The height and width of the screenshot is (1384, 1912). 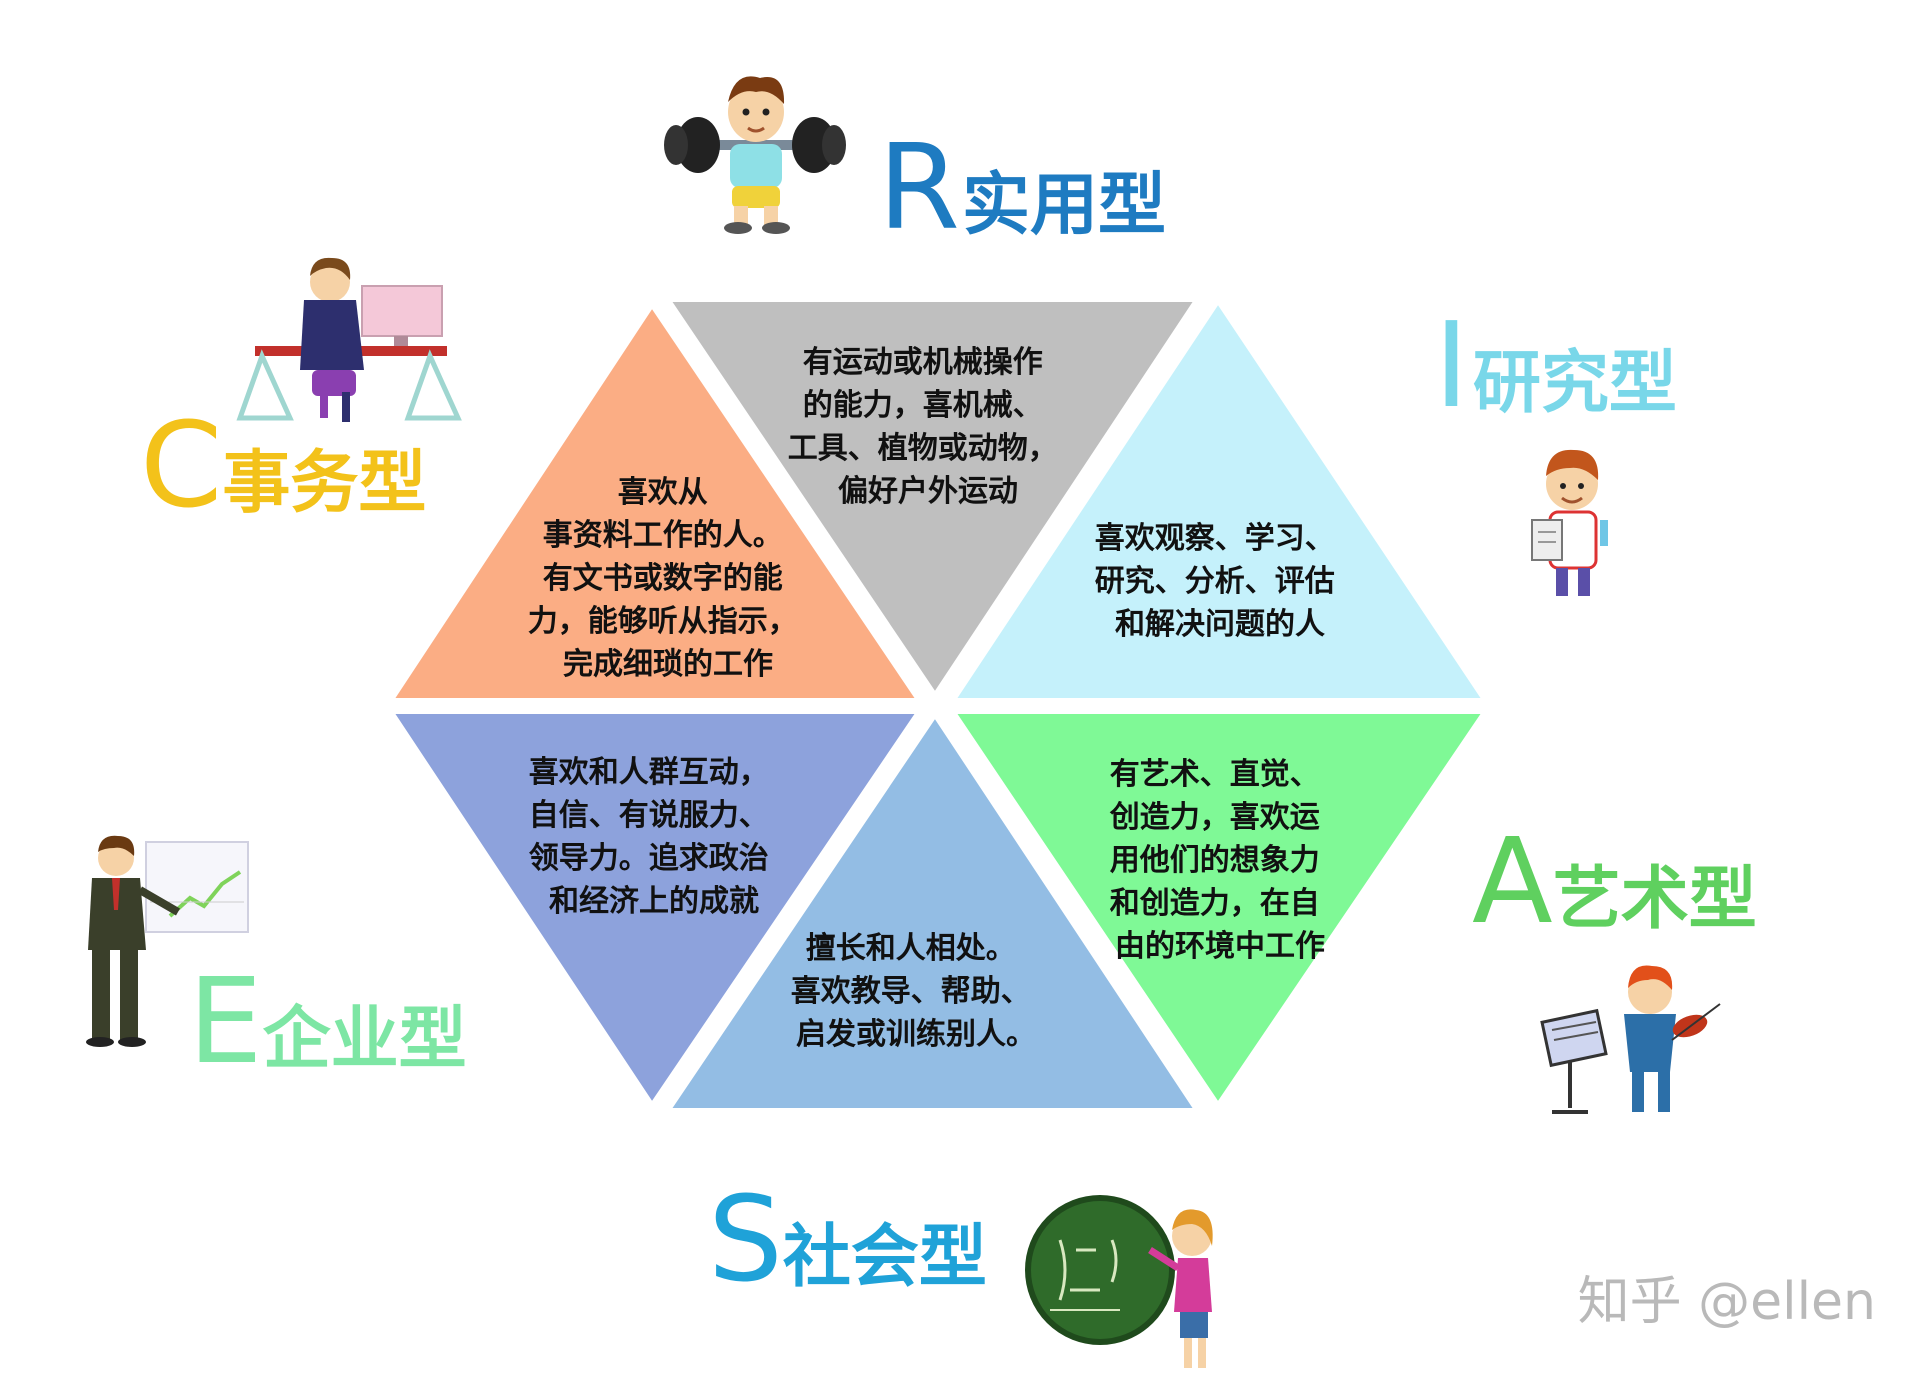 I want to click on researcher-illustration, so click(x=1569, y=522).